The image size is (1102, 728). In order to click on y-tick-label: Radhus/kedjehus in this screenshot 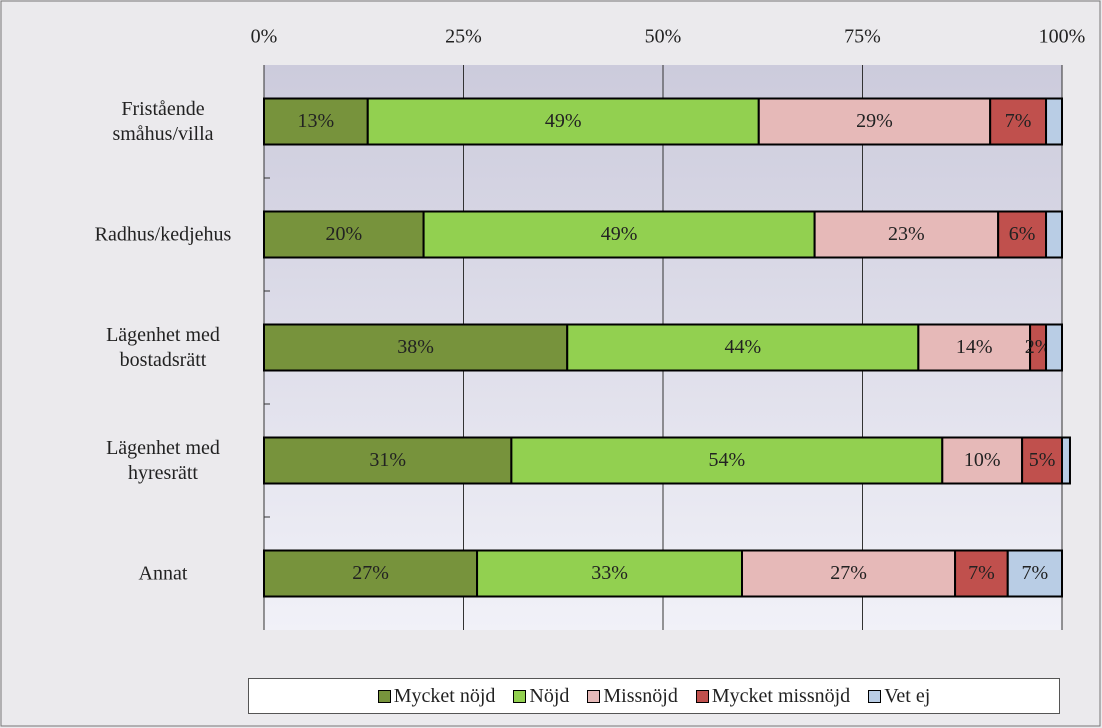, I will do `click(163, 234)`.